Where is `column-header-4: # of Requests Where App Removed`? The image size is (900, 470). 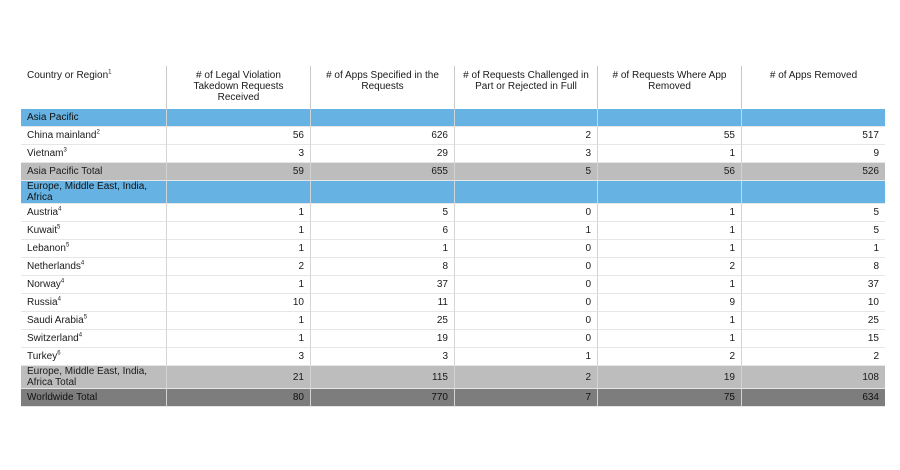
column-header-4: # of Requests Where App Removed is located at coordinates (670, 87).